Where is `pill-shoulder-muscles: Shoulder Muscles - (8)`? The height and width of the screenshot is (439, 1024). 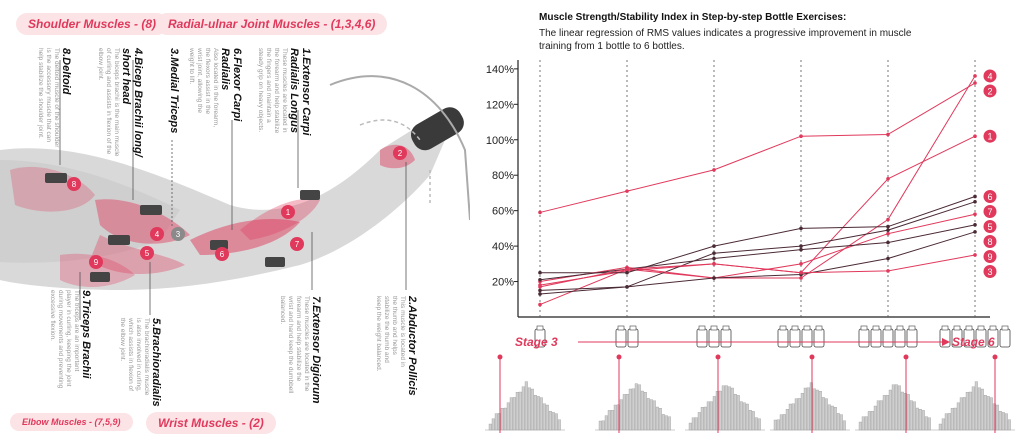
pill-shoulder-muscles: Shoulder Muscles - (8) is located at coordinates (92, 24).